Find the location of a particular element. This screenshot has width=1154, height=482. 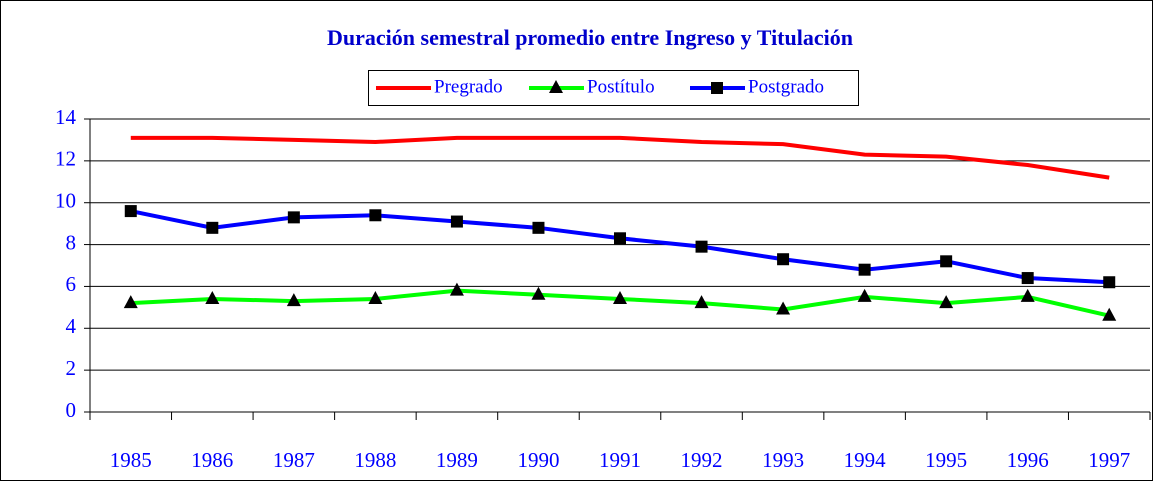

x-tick-label: 1990 is located at coordinates (538, 460).